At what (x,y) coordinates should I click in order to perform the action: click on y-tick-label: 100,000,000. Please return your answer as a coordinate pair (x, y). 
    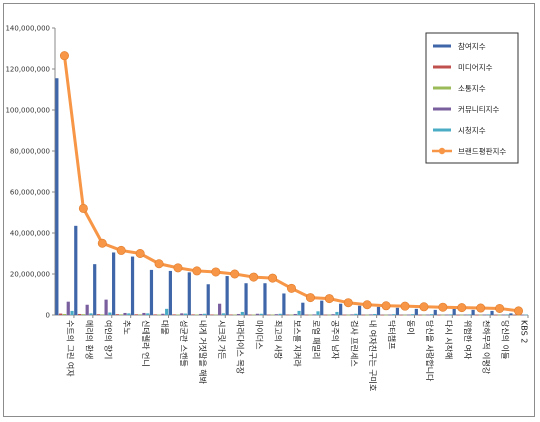
    Looking at the image, I should click on (27, 111).